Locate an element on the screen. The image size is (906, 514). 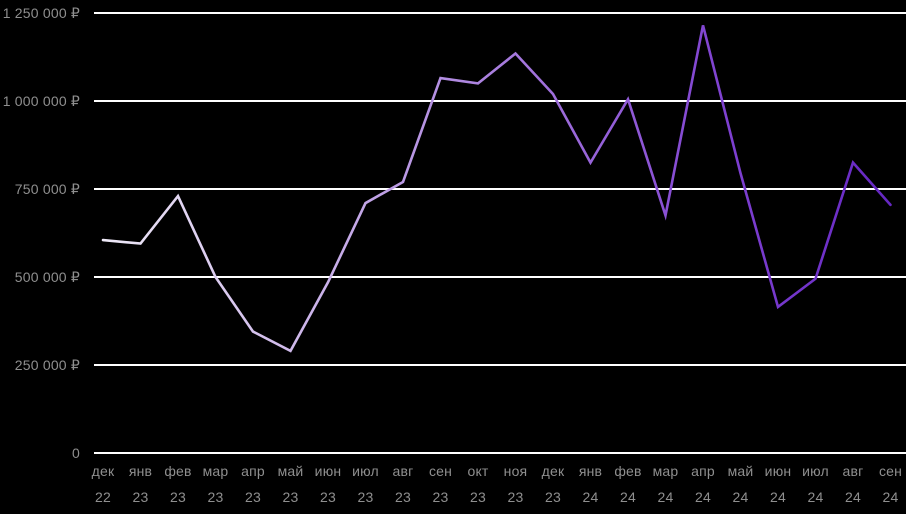
y-axis-label: 250 000 ₽ is located at coordinates (47, 365).